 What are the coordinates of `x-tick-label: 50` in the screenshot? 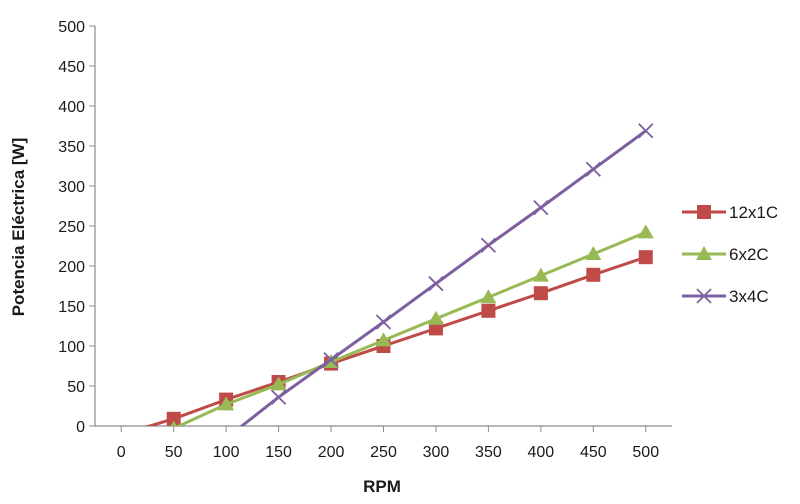 It's located at (174, 452).